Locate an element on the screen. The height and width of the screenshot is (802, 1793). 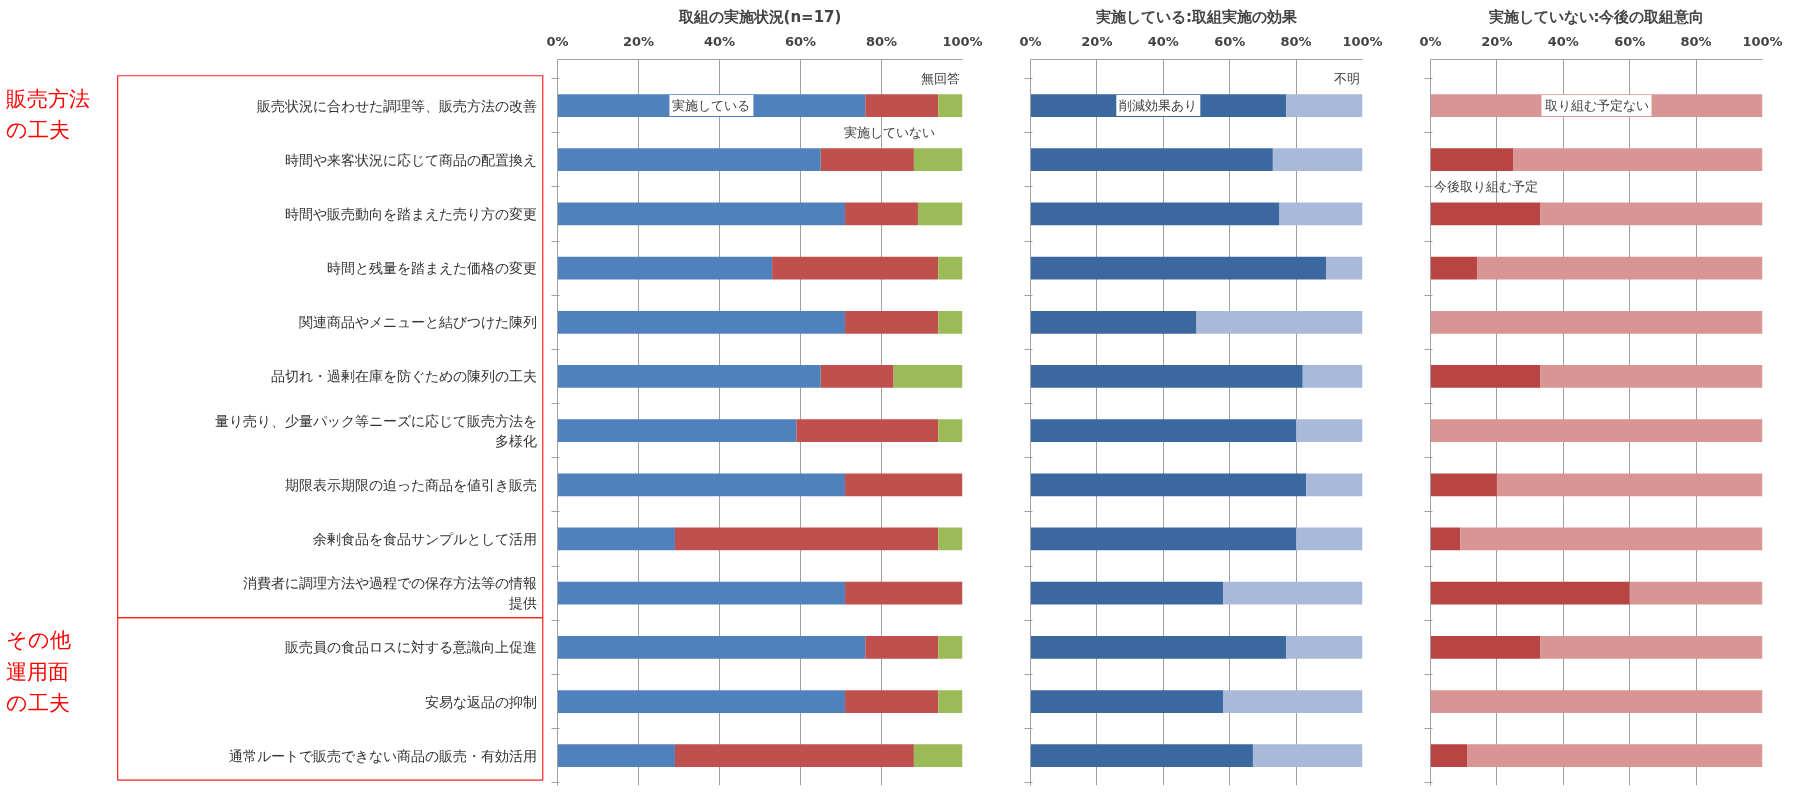
text: その他運用面の工夫 is located at coordinates (38, 671).